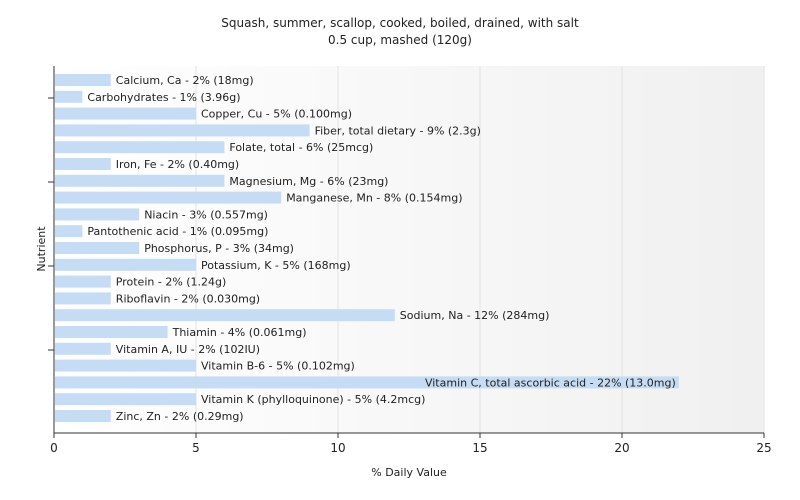 The width and height of the screenshot is (800, 500). Describe the element at coordinates (177, 231) in the screenshot. I see `bar-label: Pantothenic acid - 1% (0.095mg)` at that location.